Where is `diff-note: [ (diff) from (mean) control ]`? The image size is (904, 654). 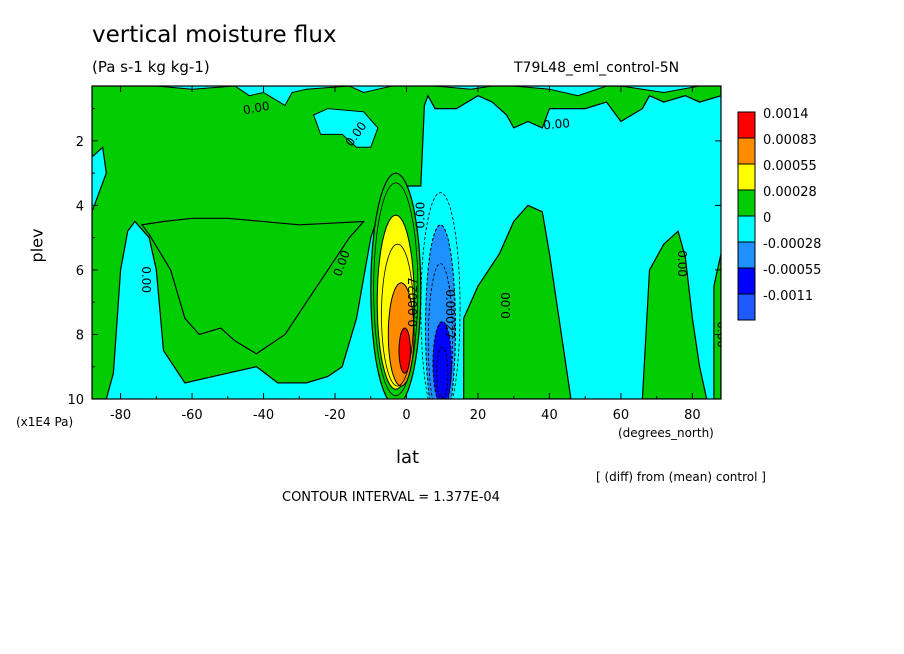 diff-note: [ (diff) from (mean) control ] is located at coordinates (681, 477).